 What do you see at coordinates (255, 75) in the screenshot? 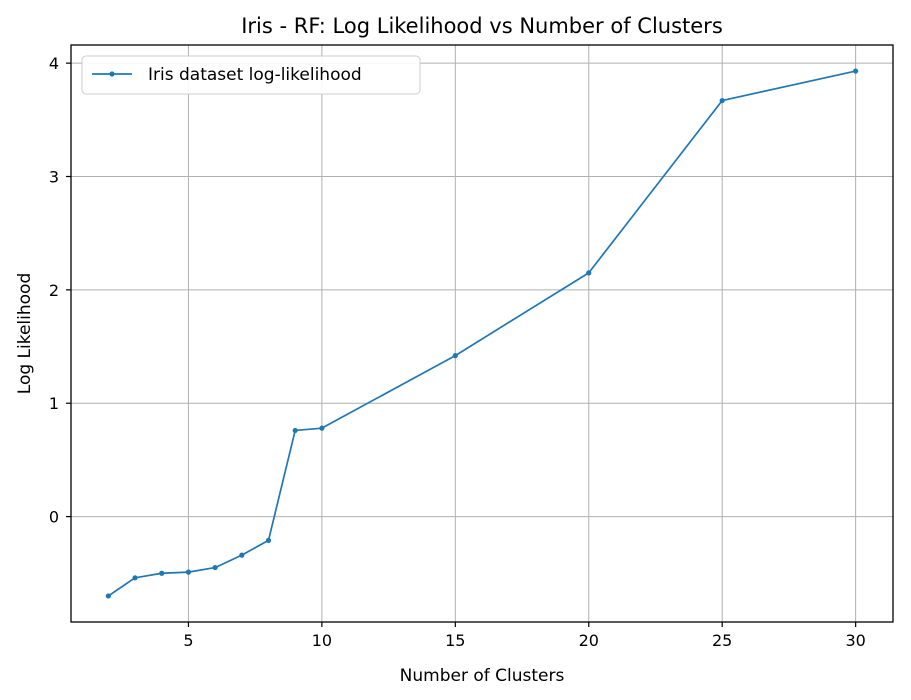
I see `legend-label: Iris dataset log-likelihood` at bounding box center [255, 75].